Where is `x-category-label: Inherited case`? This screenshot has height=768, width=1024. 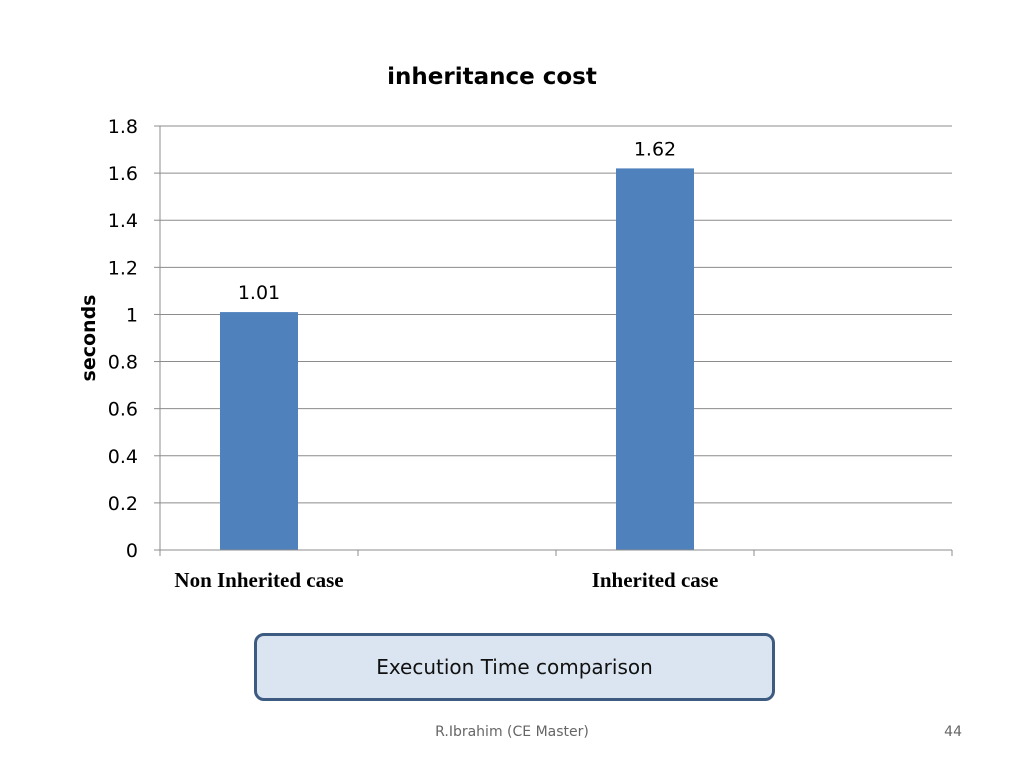
x-category-label: Inherited case is located at coordinates (655, 580).